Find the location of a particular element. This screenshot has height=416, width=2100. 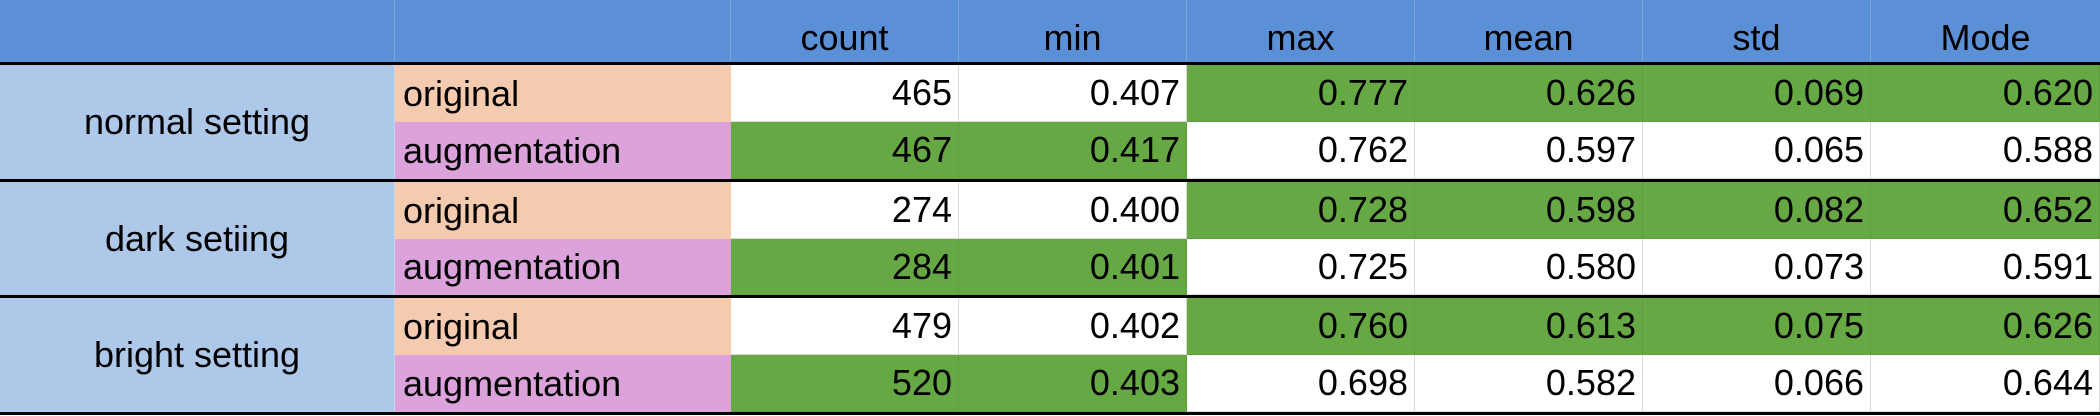

value-cell: 0.580 is located at coordinates (1529, 267).